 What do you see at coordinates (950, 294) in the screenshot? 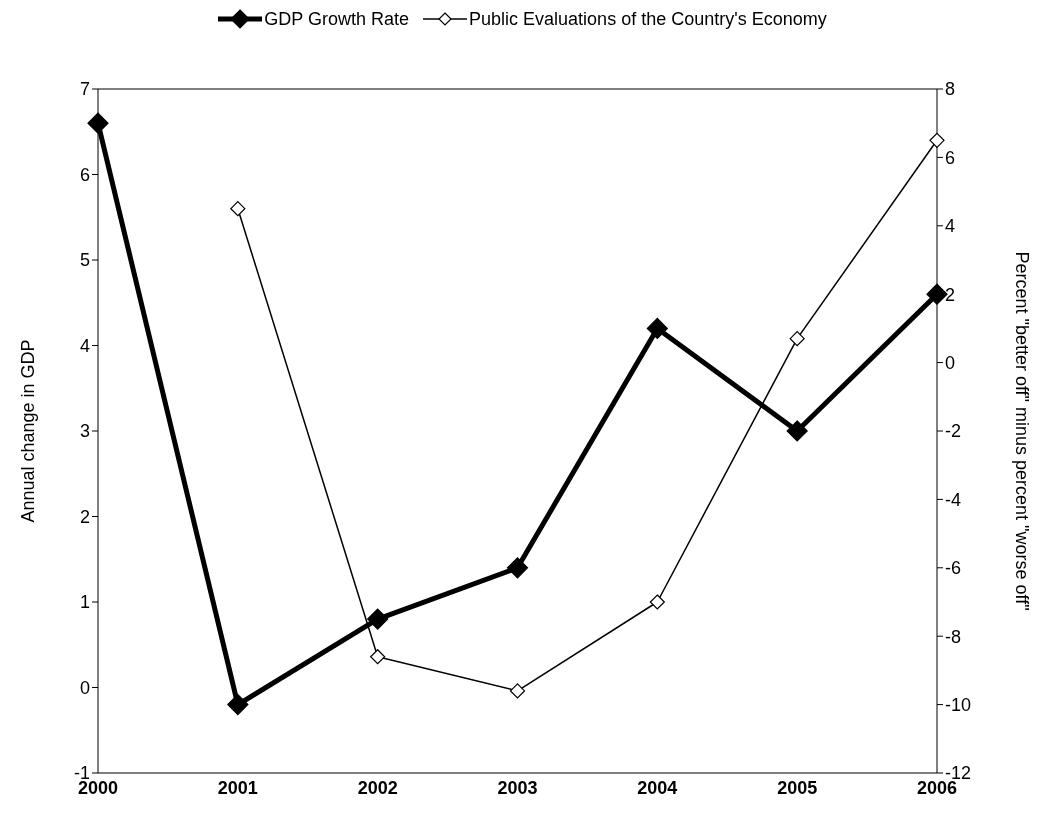
I see `y2-tick-label: 2` at bounding box center [950, 294].